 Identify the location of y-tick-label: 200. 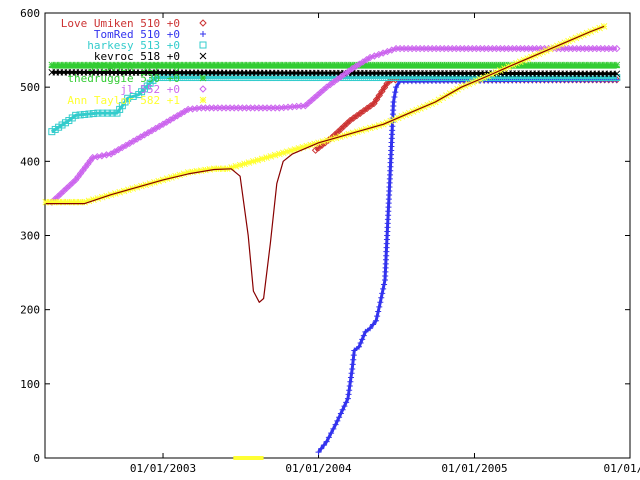
(30, 310).